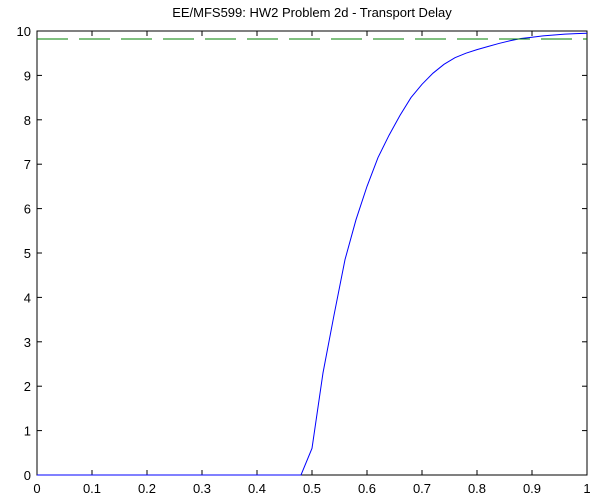 This screenshot has height=498, width=592. What do you see at coordinates (147, 488) in the screenshot?
I see `x-tick-label: 0.2` at bounding box center [147, 488].